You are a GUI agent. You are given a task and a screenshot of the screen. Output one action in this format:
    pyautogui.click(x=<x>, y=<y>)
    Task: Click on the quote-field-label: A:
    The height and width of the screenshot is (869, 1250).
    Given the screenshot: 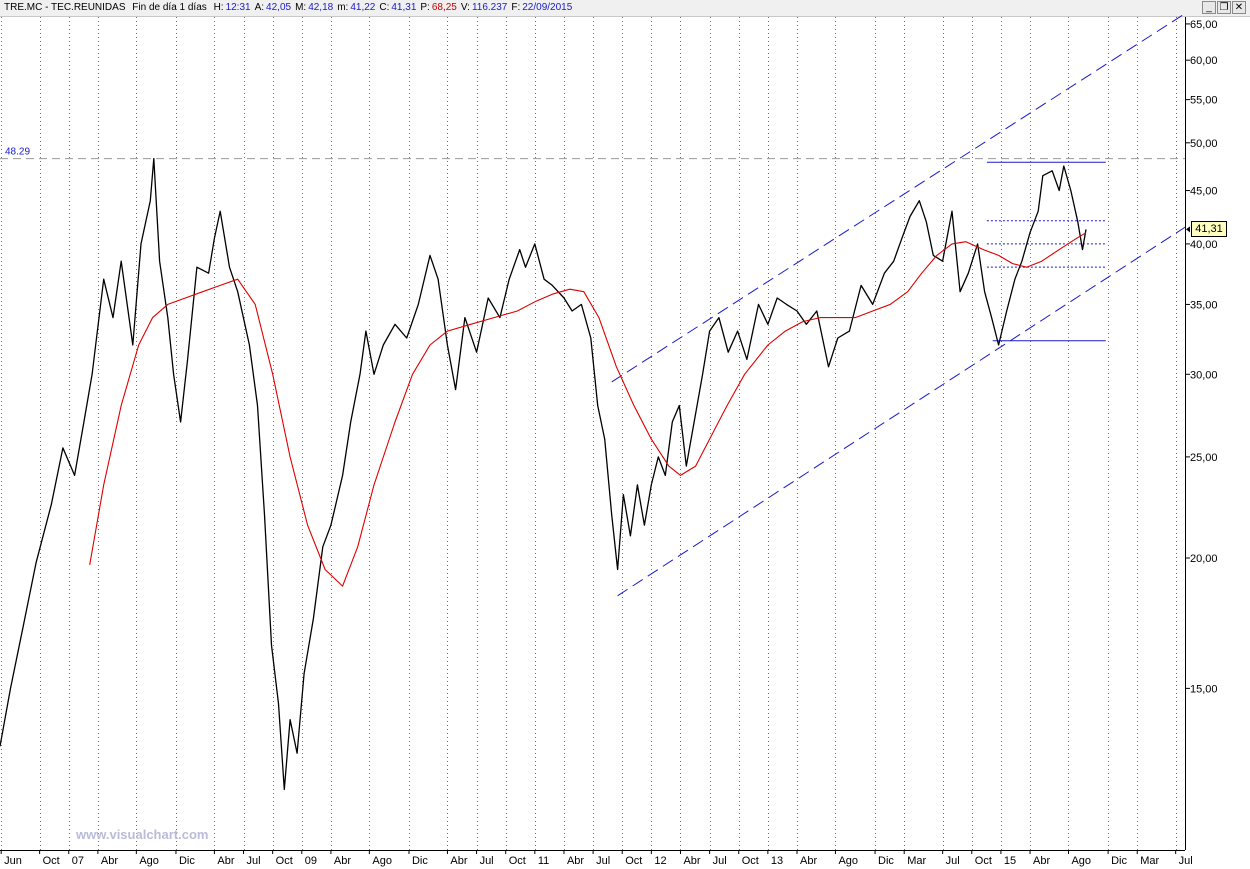 What is the action you would take?
    pyautogui.click(x=259, y=7)
    